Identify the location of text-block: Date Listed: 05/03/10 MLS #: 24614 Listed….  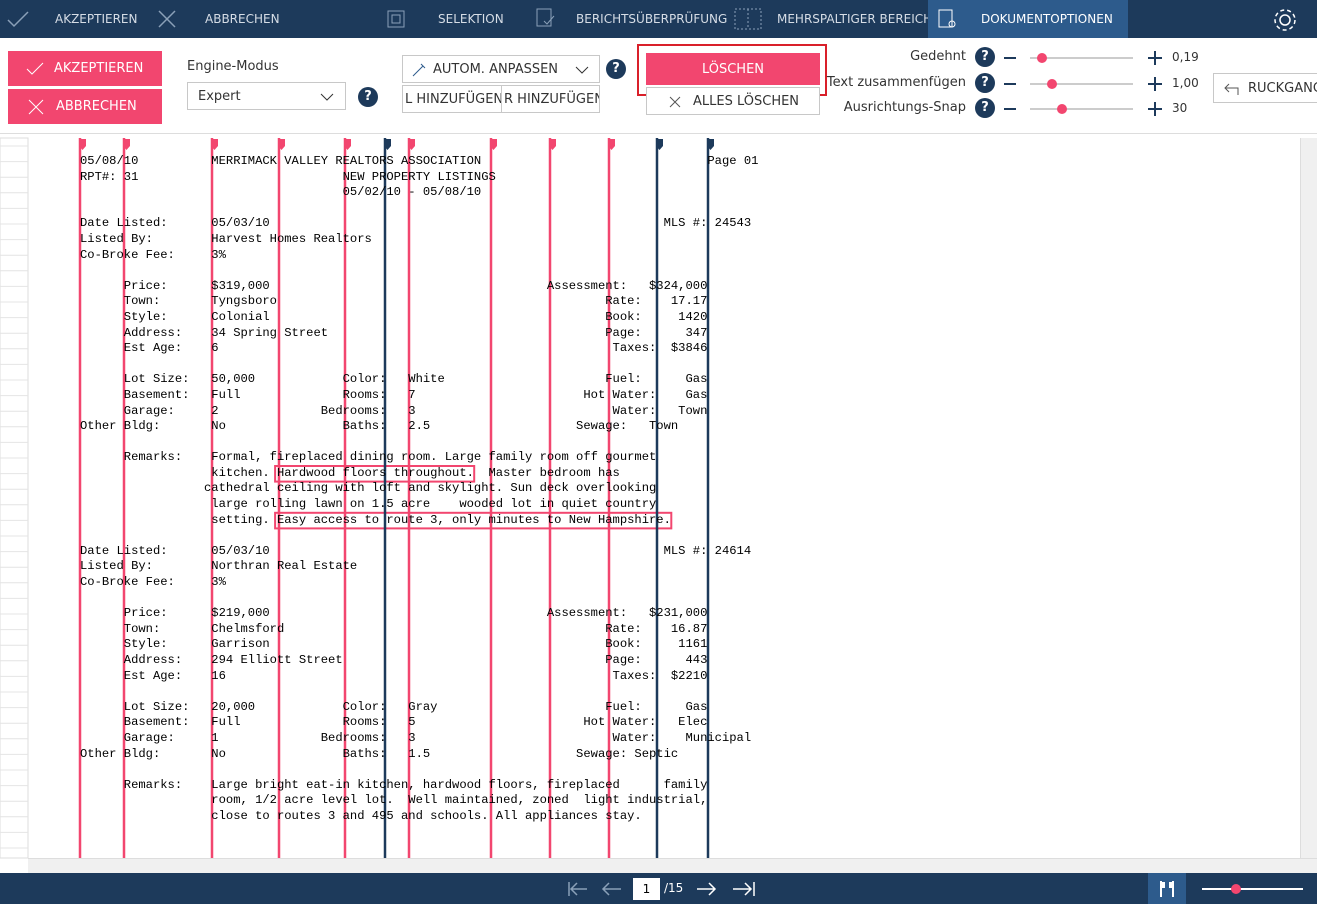
(419, 567).